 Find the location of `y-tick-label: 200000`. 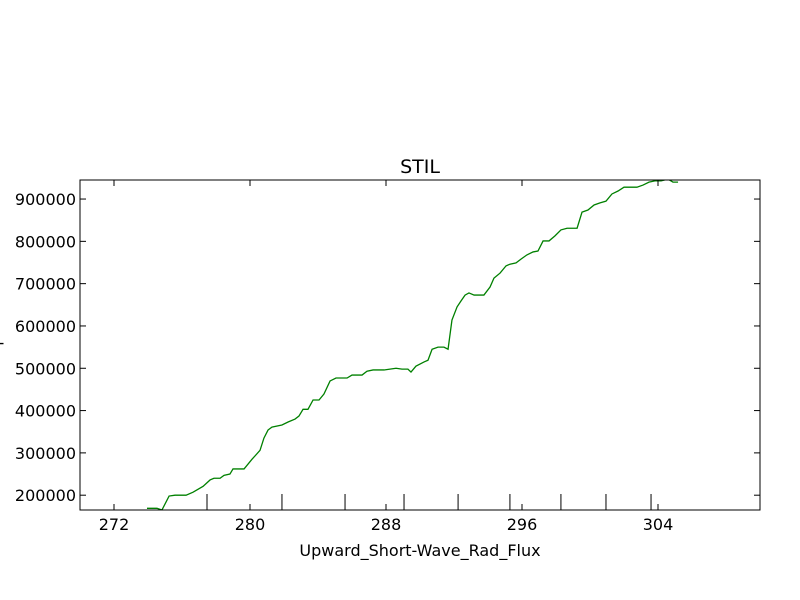

y-tick-label: 200000 is located at coordinates (45, 495).